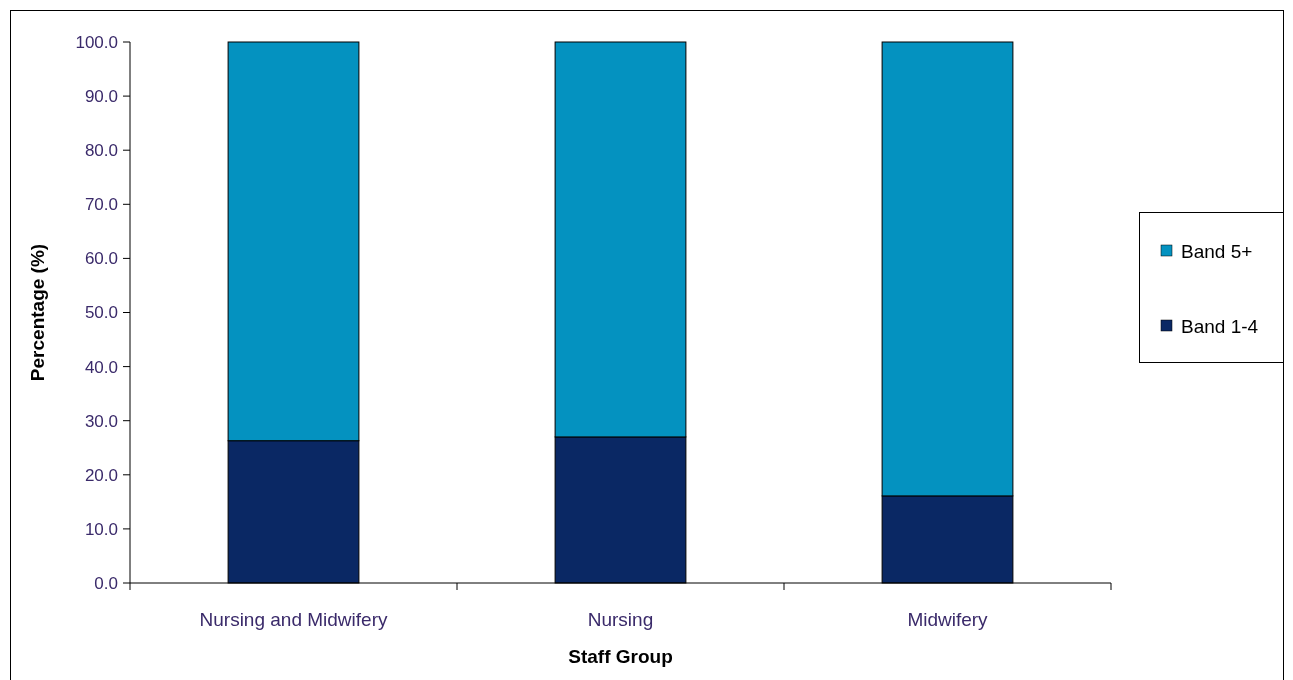  What do you see at coordinates (101, 313) in the screenshot?
I see `y-tick-label: 50.0` at bounding box center [101, 313].